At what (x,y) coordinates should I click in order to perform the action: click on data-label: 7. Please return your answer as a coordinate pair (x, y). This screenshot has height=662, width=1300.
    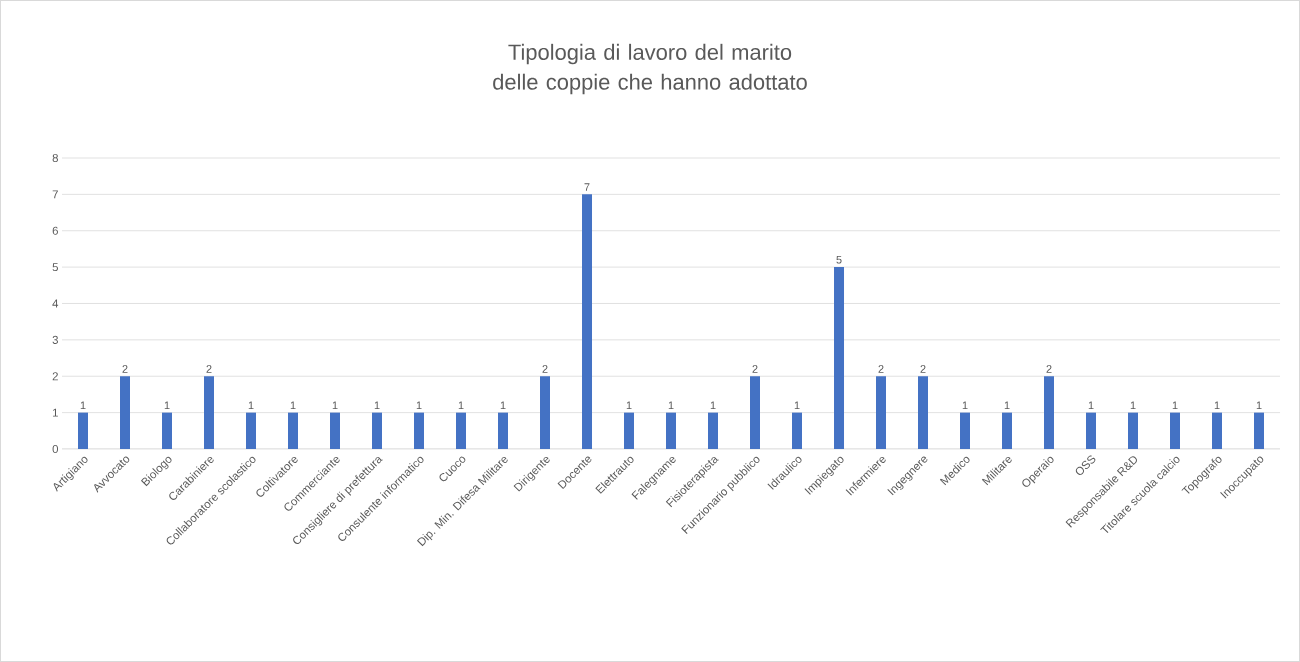
    Looking at the image, I should click on (587, 187).